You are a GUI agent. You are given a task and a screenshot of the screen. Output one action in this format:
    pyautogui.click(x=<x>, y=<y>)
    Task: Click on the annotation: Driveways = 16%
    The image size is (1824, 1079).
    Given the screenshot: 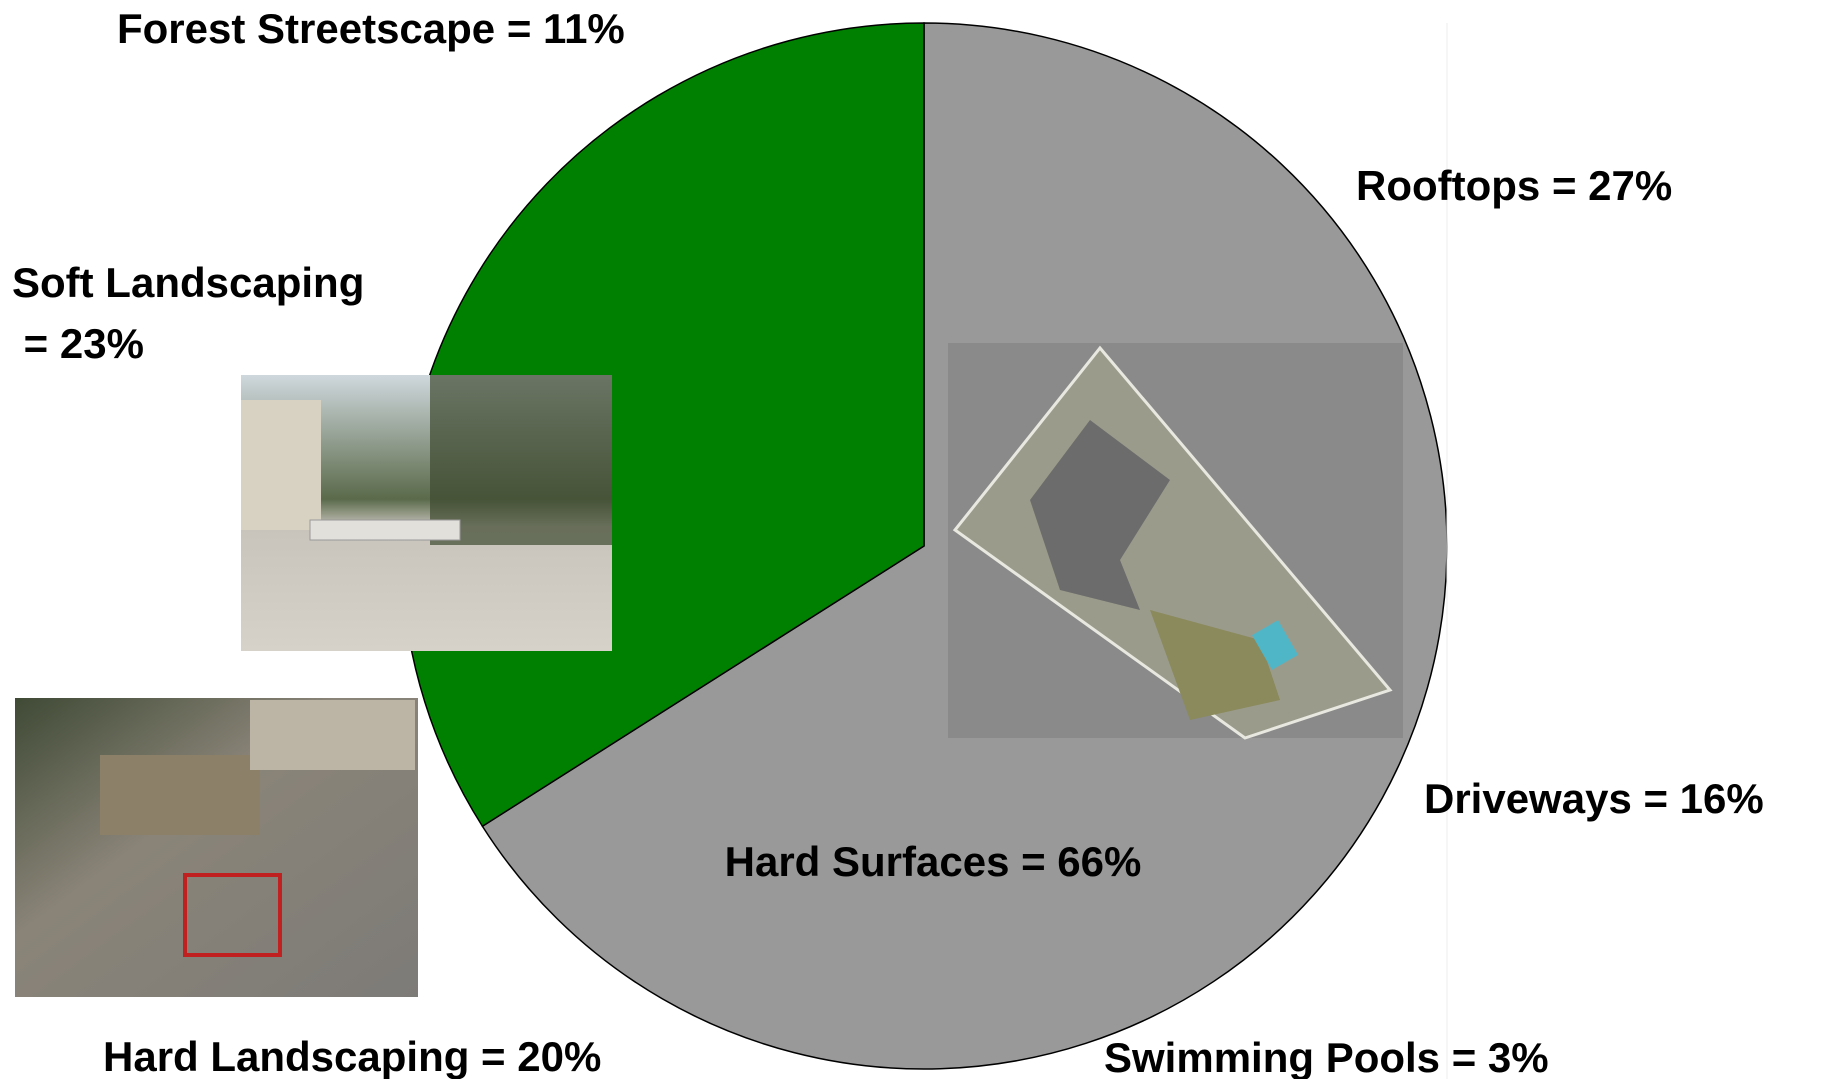 What is the action you would take?
    pyautogui.click(x=1594, y=798)
    